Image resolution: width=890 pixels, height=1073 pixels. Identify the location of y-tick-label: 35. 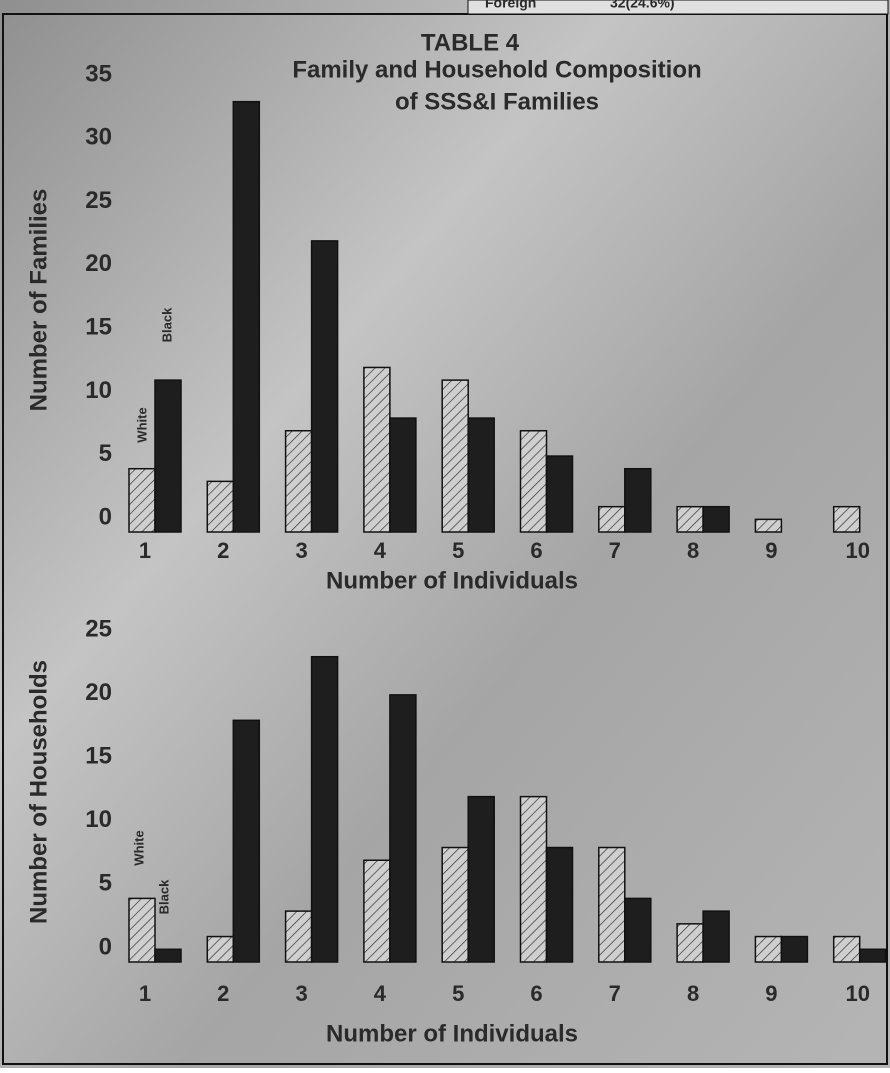
(98, 73).